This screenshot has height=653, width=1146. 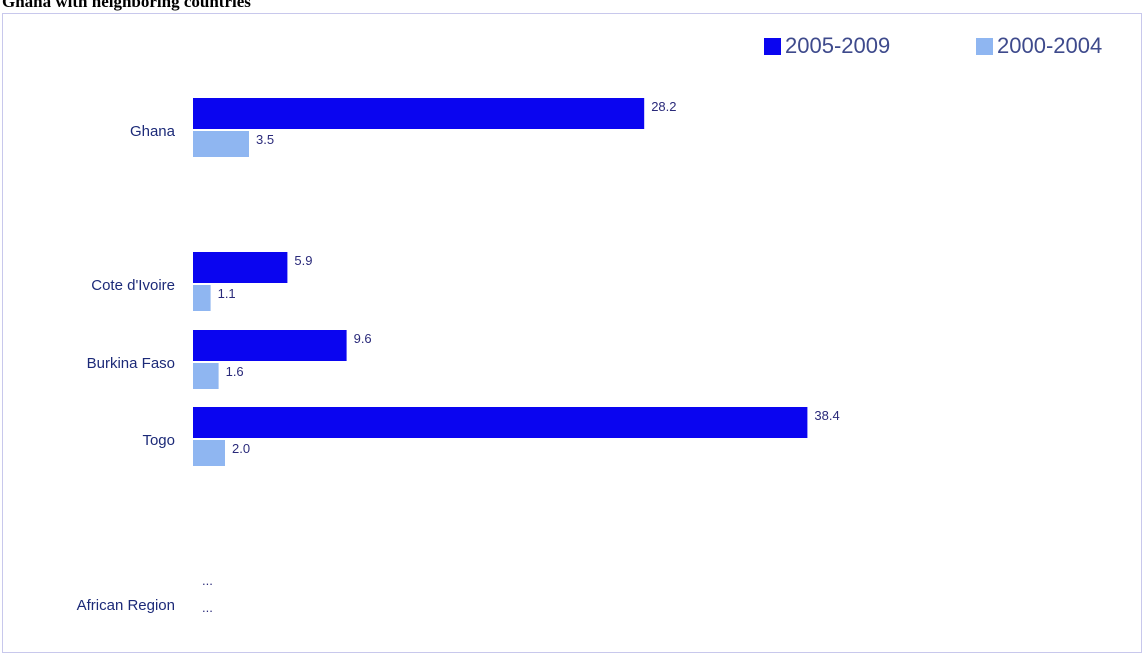 What do you see at coordinates (303, 260) in the screenshot?
I see `value-label-cote-d-ivoire-2005-2009: 5.9` at bounding box center [303, 260].